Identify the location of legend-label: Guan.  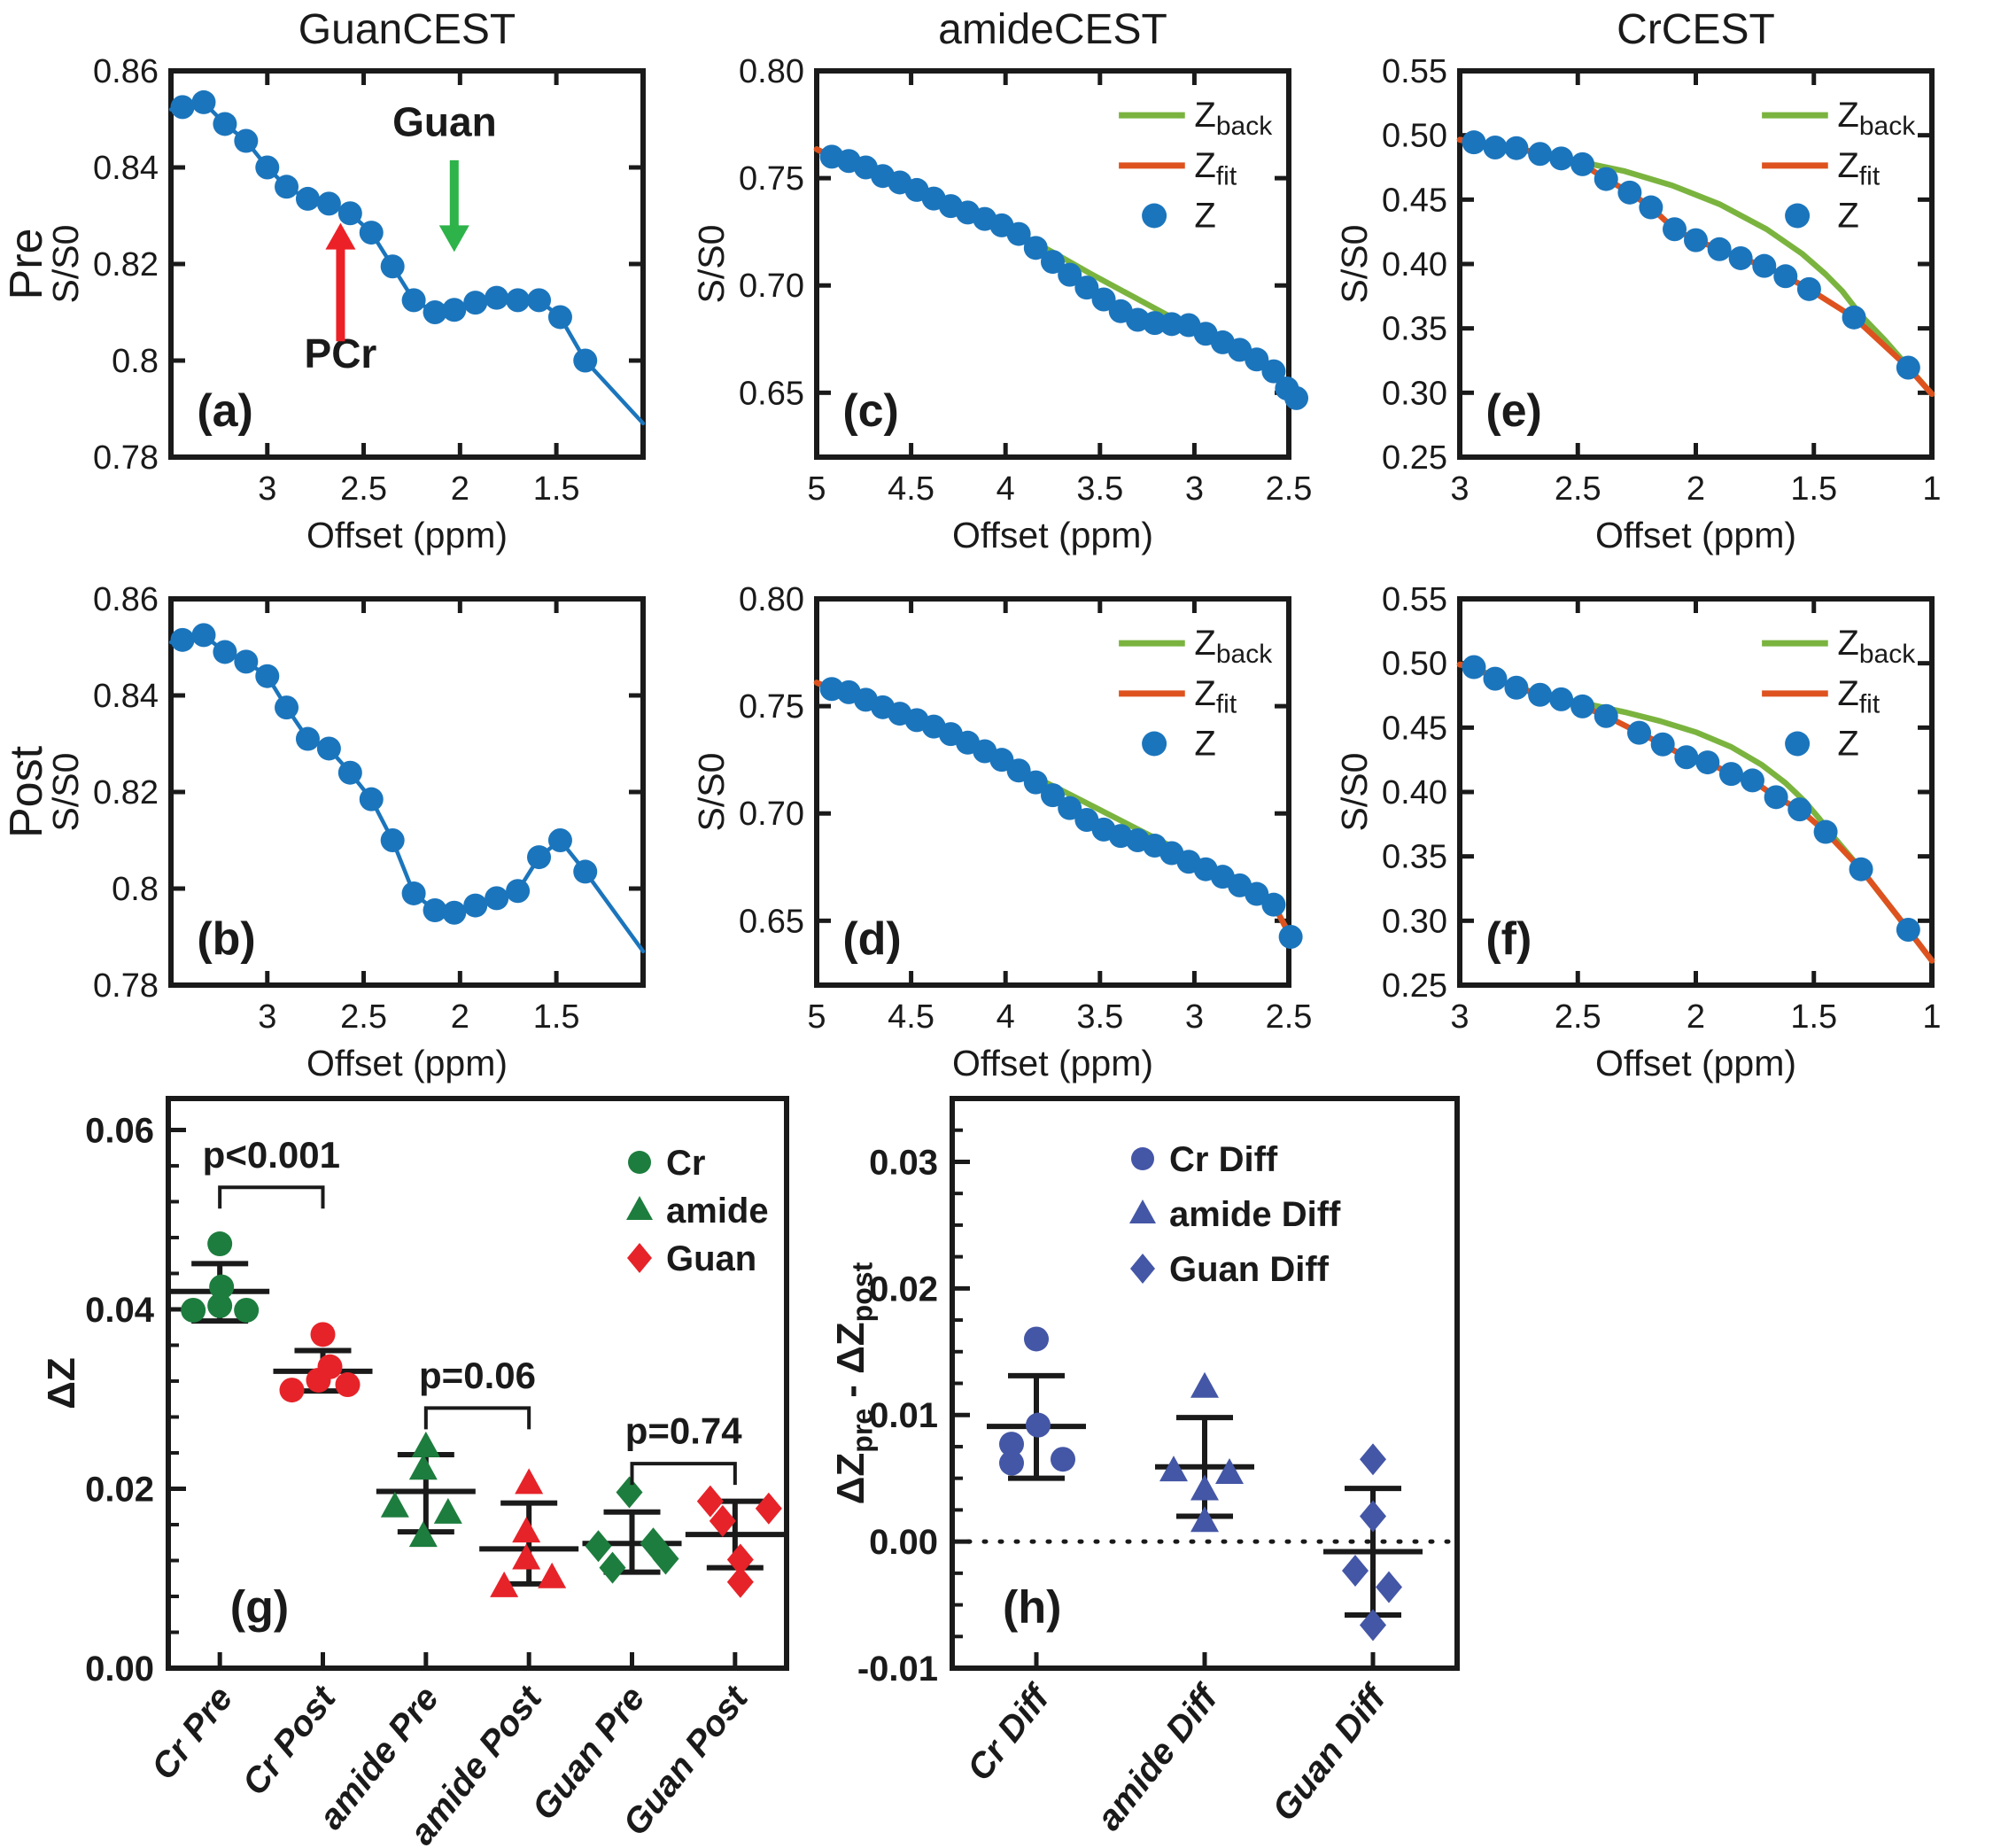
(711, 1258).